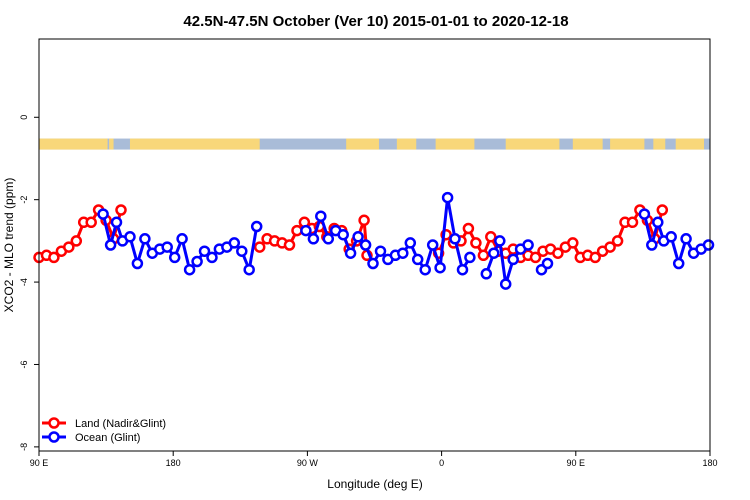 The image size is (750, 500). What do you see at coordinates (24, 364) in the screenshot?
I see `y-tick-label: -6` at bounding box center [24, 364].